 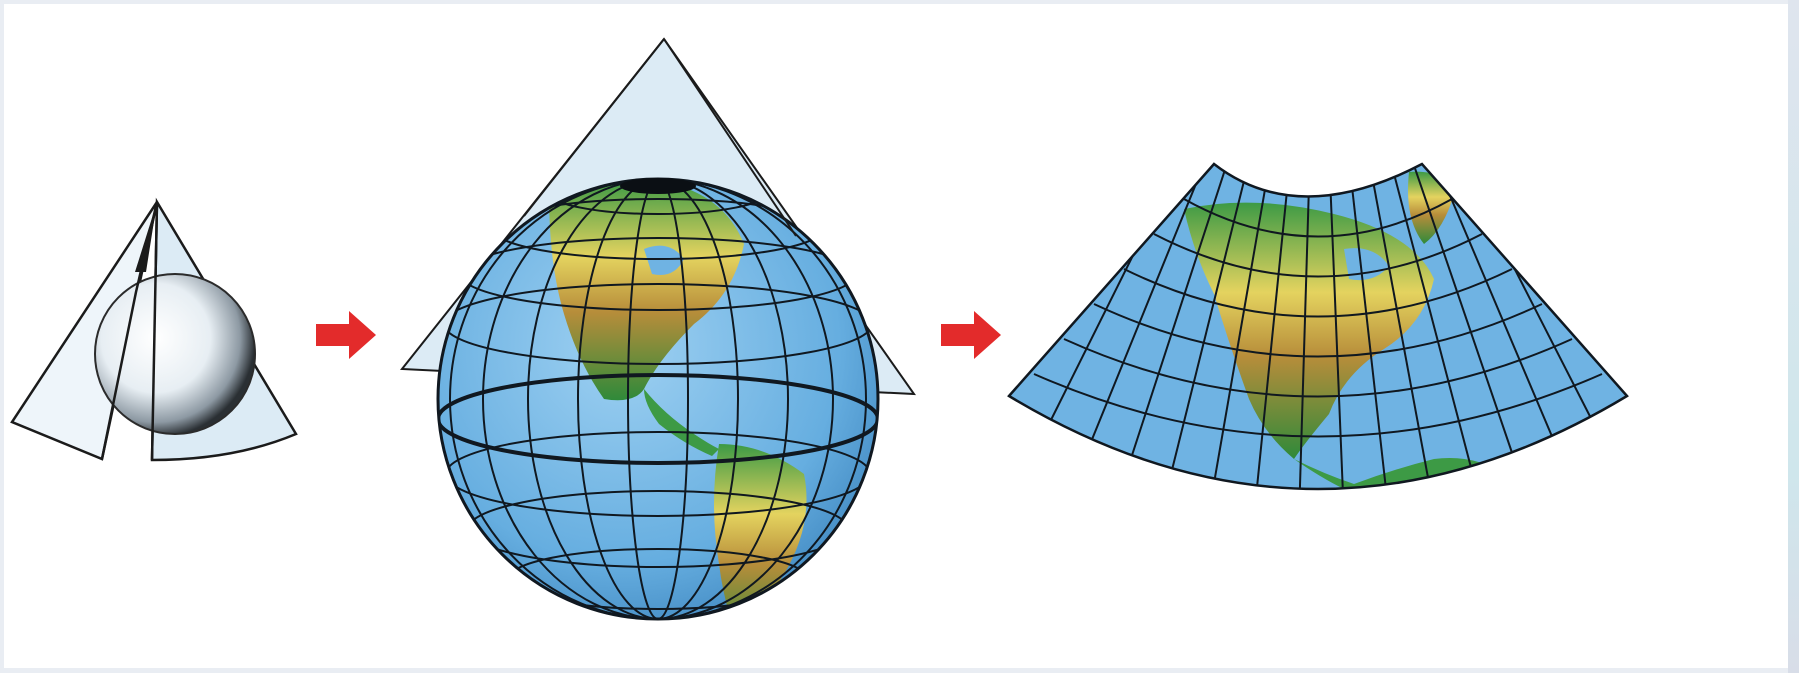 I want to click on cone-over-sphere-figure, so click(x=154, y=329).